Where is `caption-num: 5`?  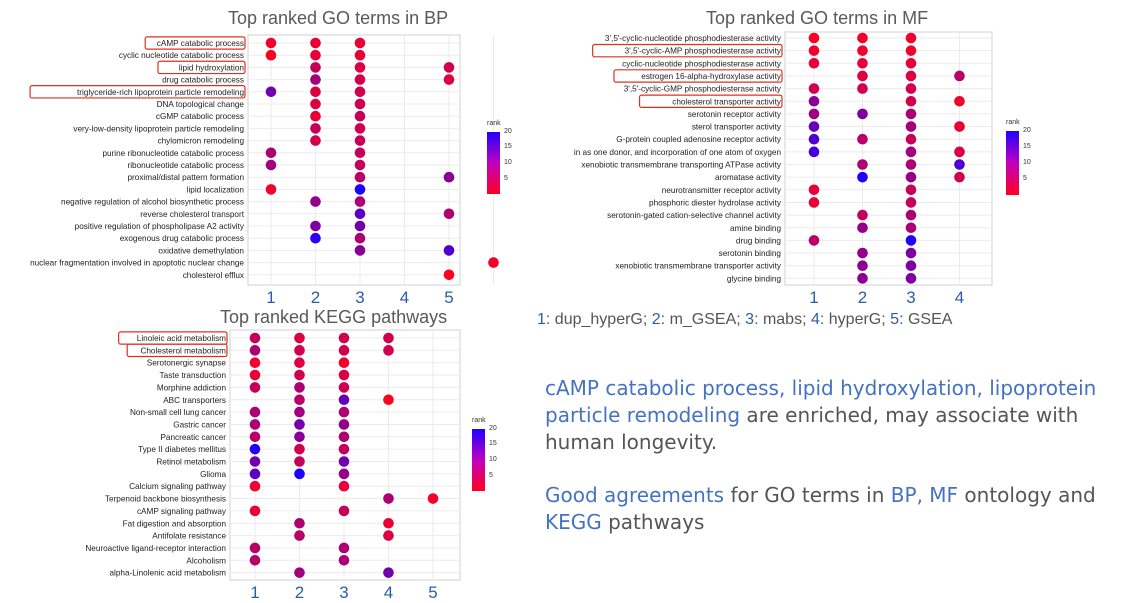
caption-num: 5 is located at coordinates (895, 319).